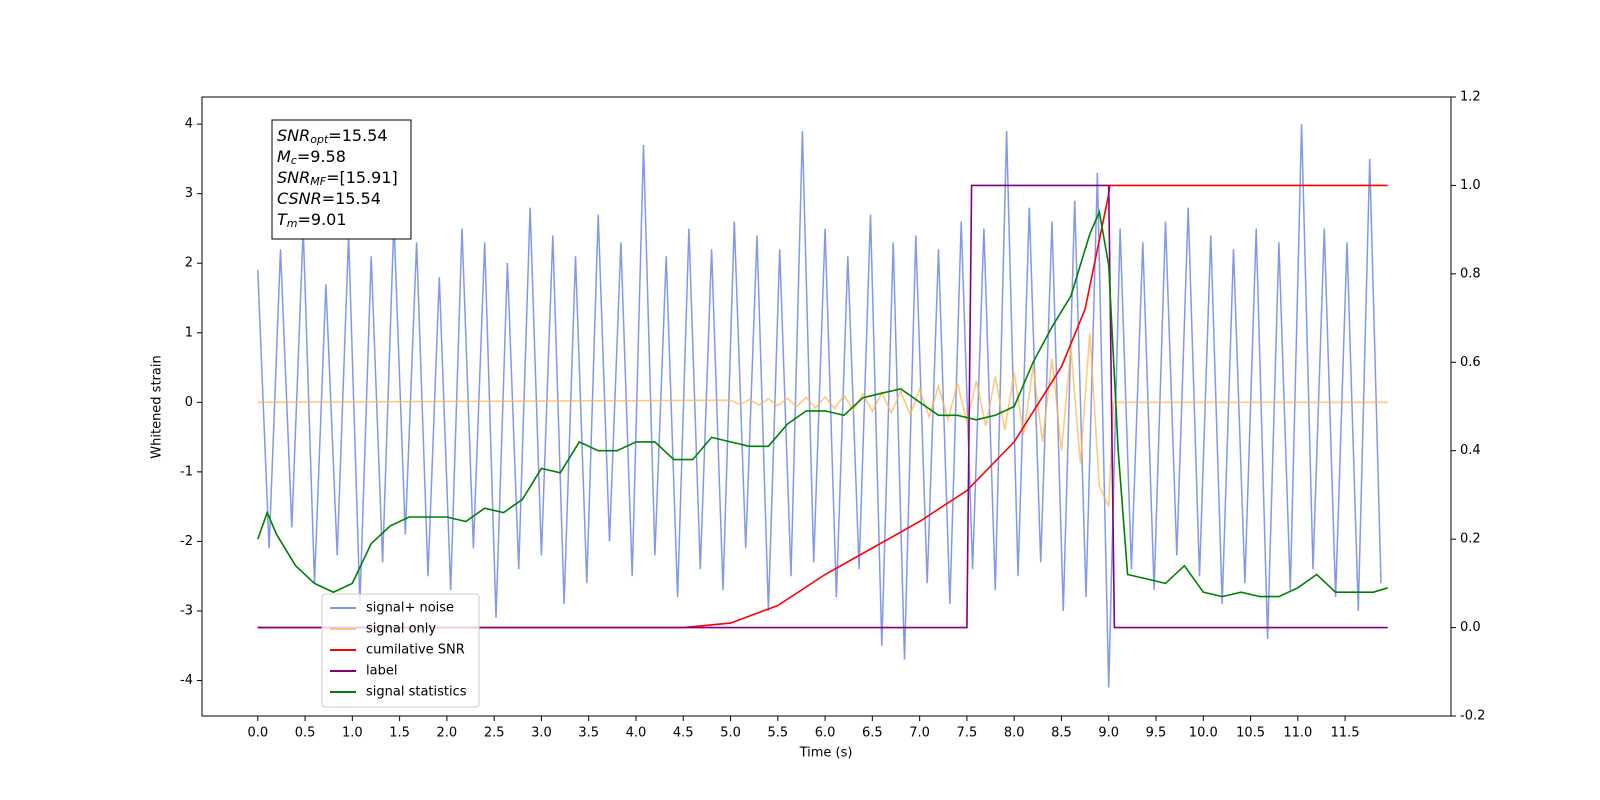  I want to click on y-tick-label: 1, so click(189, 332).